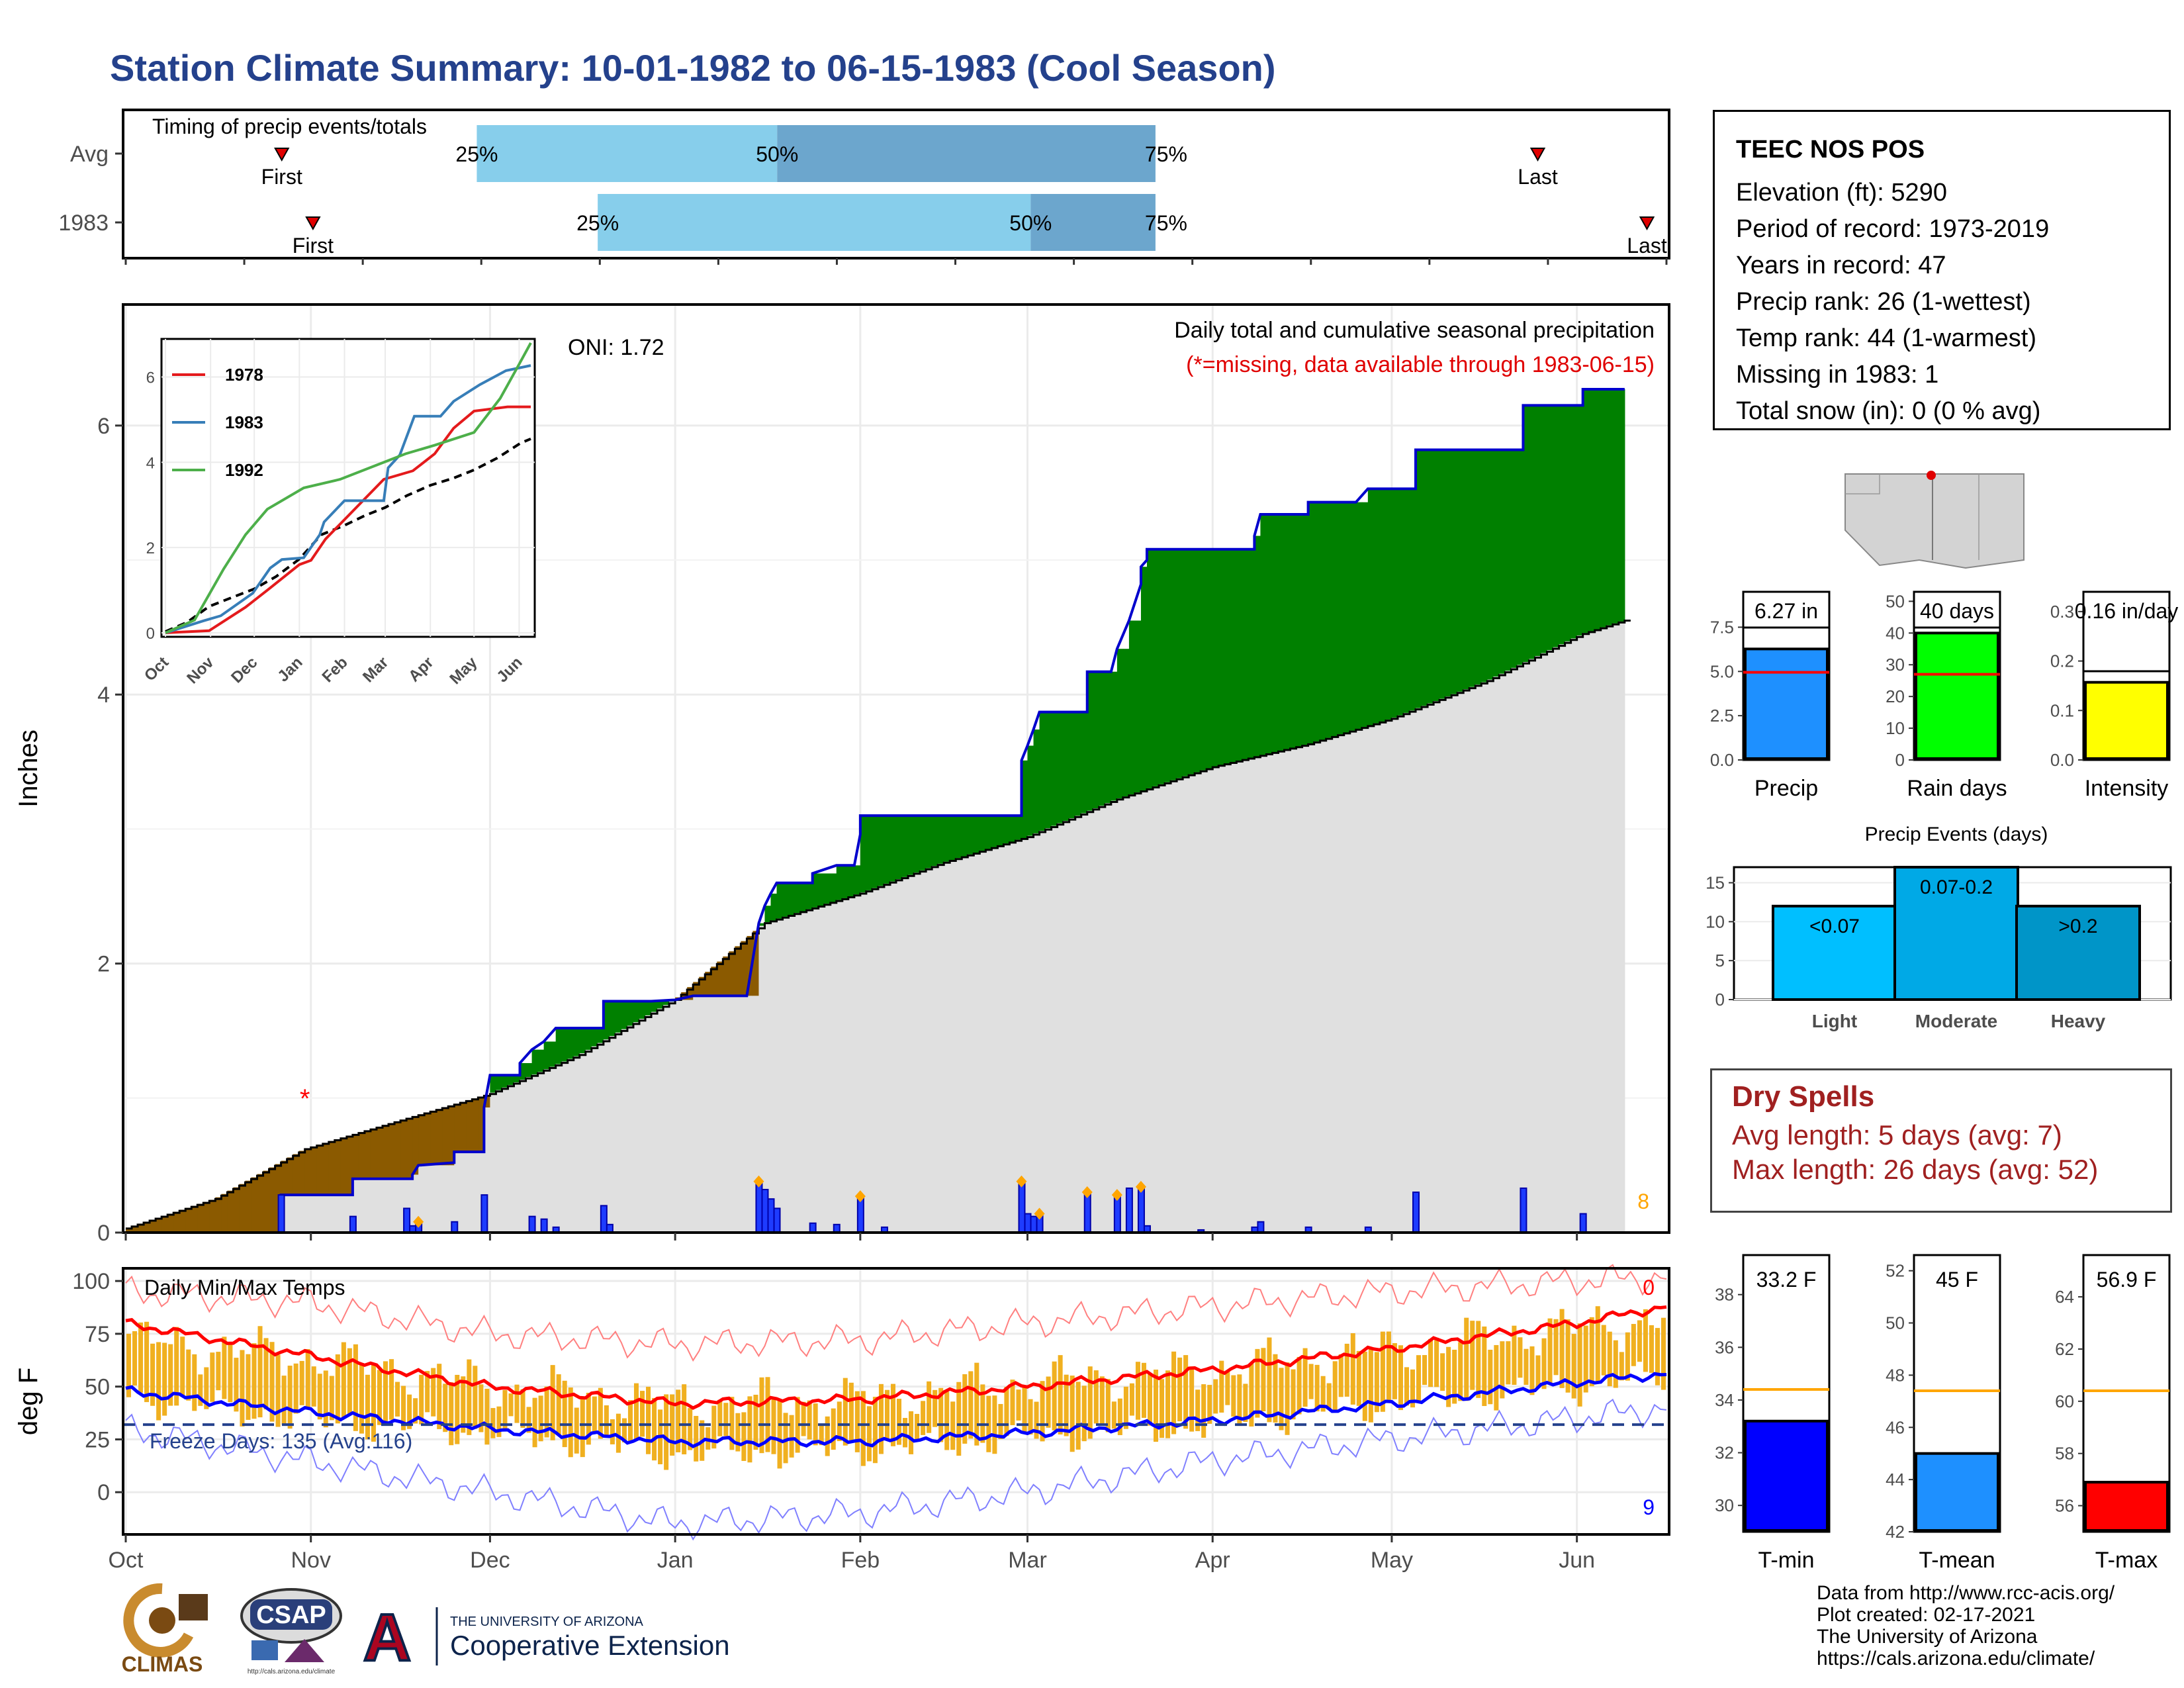 Image resolution: width=2184 pixels, height=1688 pixels. I want to click on mini-y-tick-label: 46, so click(1895, 1427).